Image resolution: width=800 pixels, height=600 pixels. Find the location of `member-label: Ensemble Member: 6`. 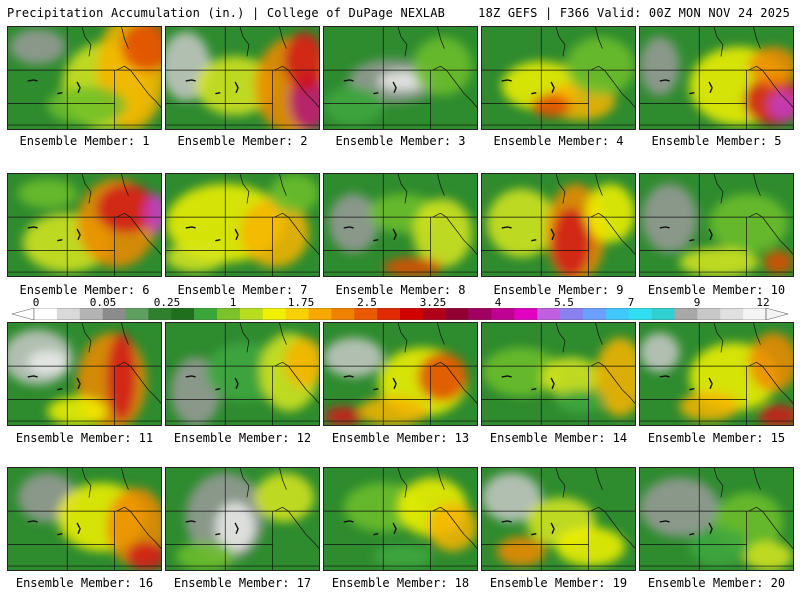

member-label: Ensemble Member: 6 is located at coordinates (84, 290).